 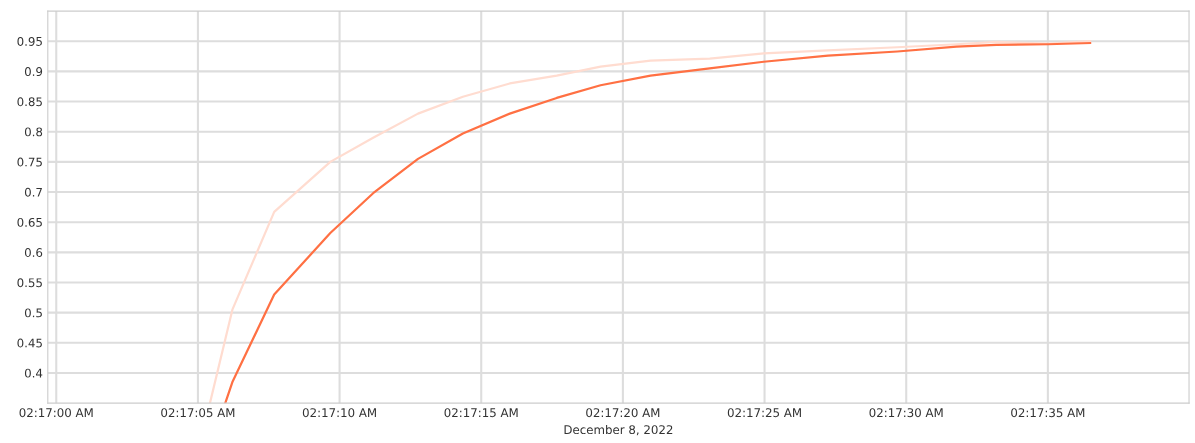 What do you see at coordinates (29, 222) in the screenshot?
I see `y-tick-label: 0.65` at bounding box center [29, 222].